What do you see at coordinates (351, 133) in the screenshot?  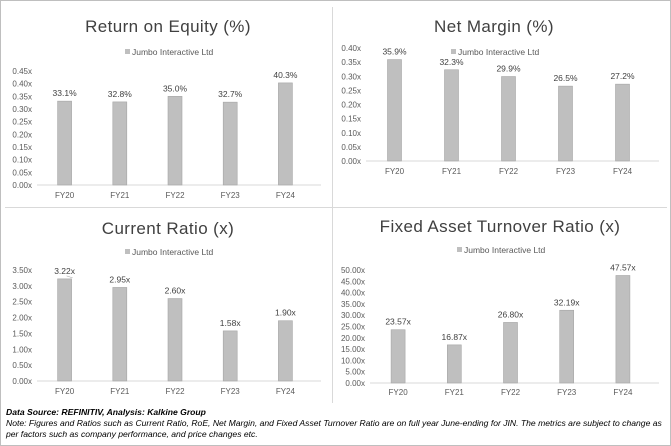 I see `net-margin-y-tick-label: 0.10x` at bounding box center [351, 133].